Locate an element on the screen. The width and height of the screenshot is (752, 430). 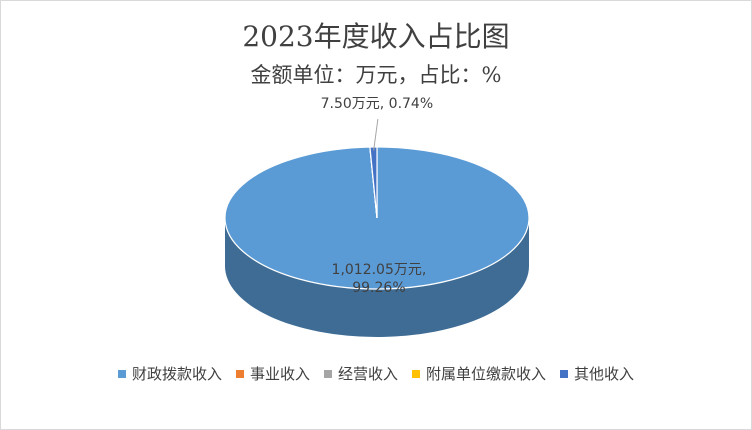
slice-side is located at coordinates (377, 277).